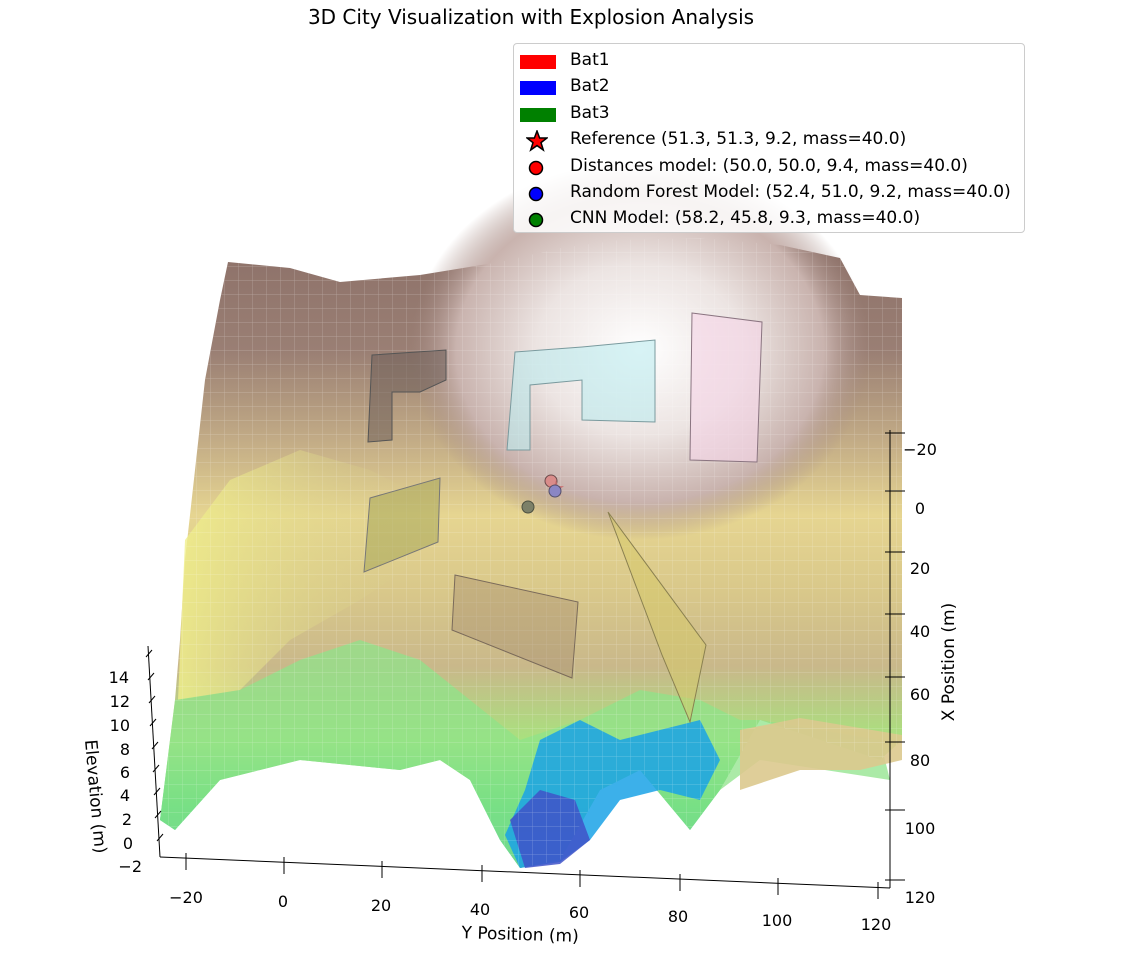 This screenshot has width=1132, height=972. What do you see at coordinates (95, 797) in the screenshot?
I see `z-axis-title: Elevation (m)` at bounding box center [95, 797].